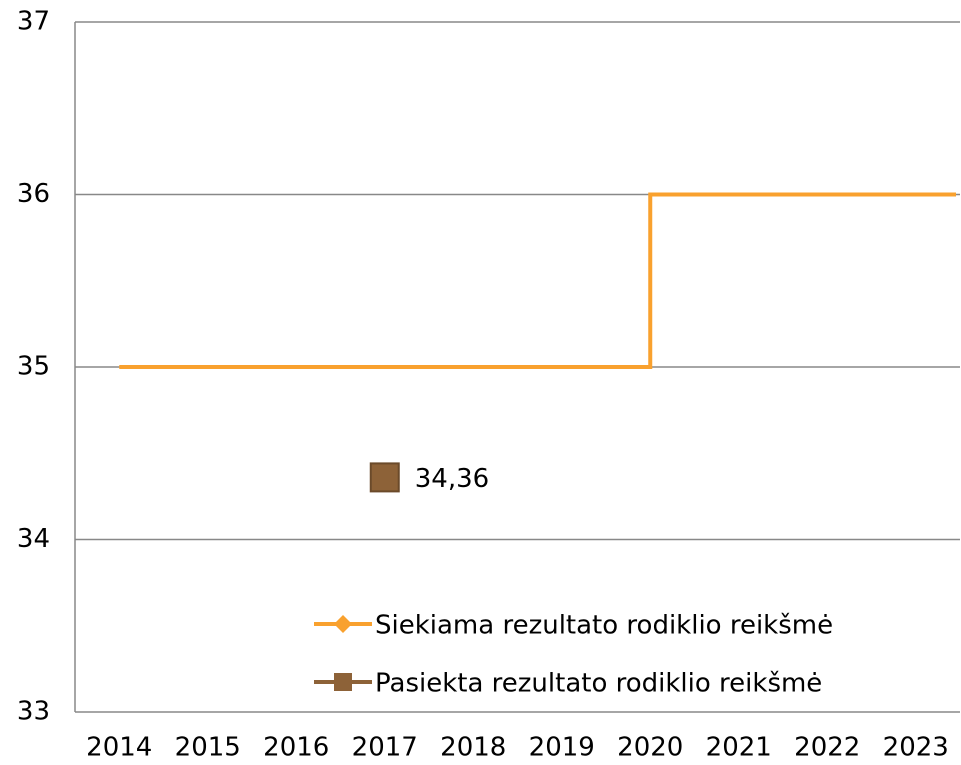 This screenshot has height=765, width=961. What do you see at coordinates (598, 684) in the screenshot?
I see `legend-label: Pasiekta rezultato rodiklio reikšmė` at bounding box center [598, 684].